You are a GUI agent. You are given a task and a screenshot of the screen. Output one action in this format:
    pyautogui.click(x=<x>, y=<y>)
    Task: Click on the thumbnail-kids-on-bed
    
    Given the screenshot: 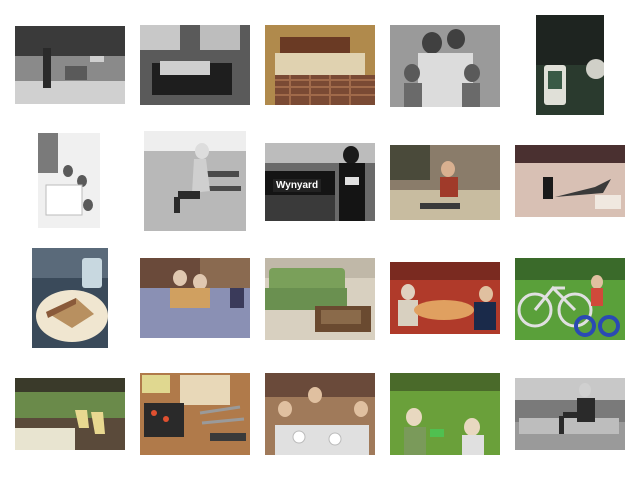 What is the action you would take?
    pyautogui.click(x=195, y=298)
    